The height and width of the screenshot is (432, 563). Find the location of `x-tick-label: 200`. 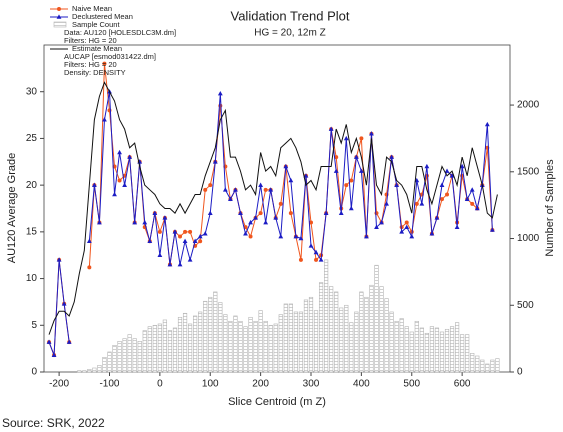

x-tick-label: 200 is located at coordinates (260, 384).